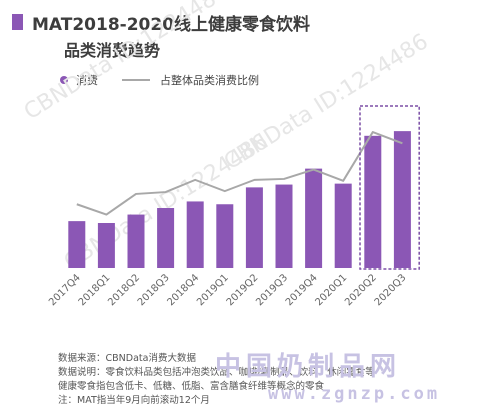  What do you see at coordinates (87, 80) in the screenshot?
I see `legend-bar-label: 消费` at bounding box center [87, 80].